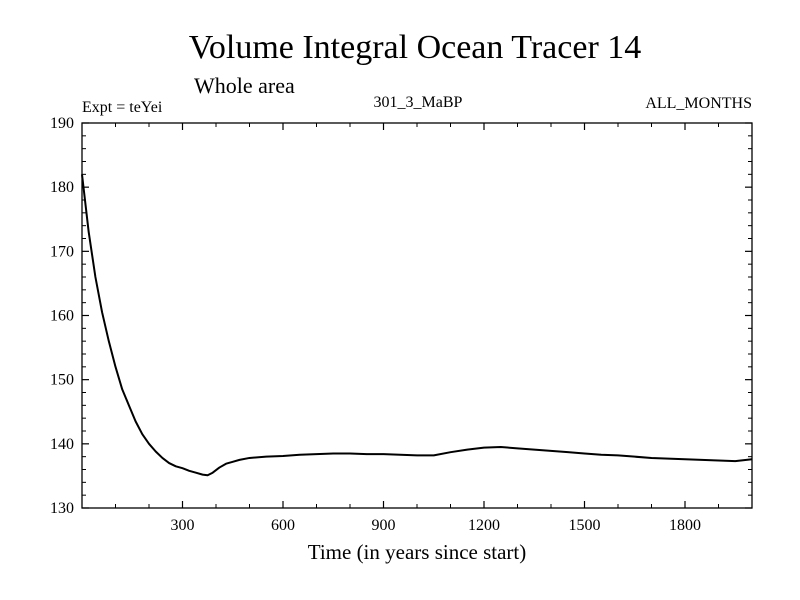  Describe the element at coordinates (244, 85) in the screenshot. I see `chart-subtitle: Whole area` at that location.